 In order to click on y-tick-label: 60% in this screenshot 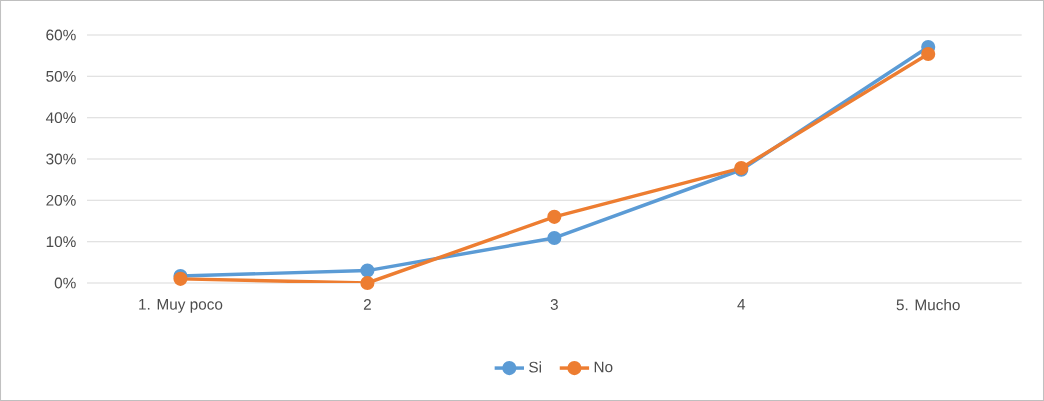, I will do `click(61, 35)`.